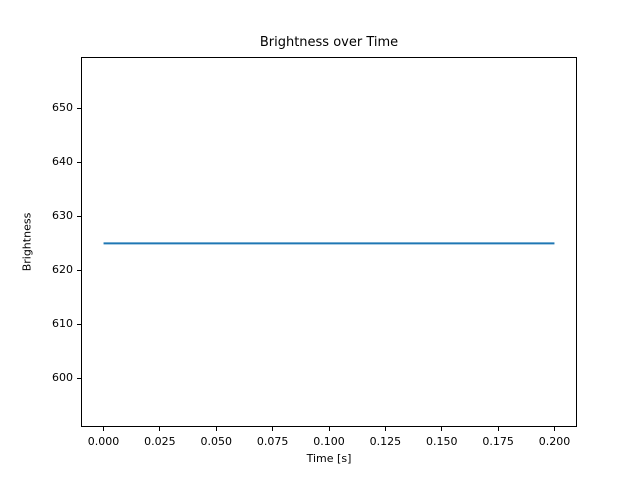 The height and width of the screenshot is (480, 640). What do you see at coordinates (62, 216) in the screenshot?
I see `y-tick-label: 630` at bounding box center [62, 216].